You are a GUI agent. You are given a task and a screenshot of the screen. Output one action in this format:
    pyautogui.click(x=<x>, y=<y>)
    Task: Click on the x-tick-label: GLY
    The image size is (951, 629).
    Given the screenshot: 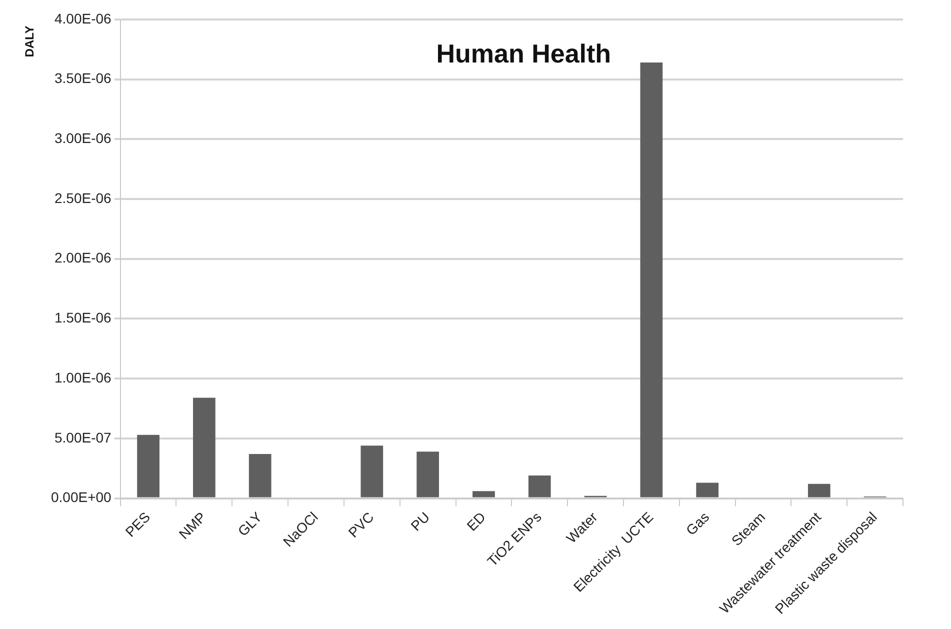 What is the action you would take?
    pyautogui.click(x=250, y=524)
    